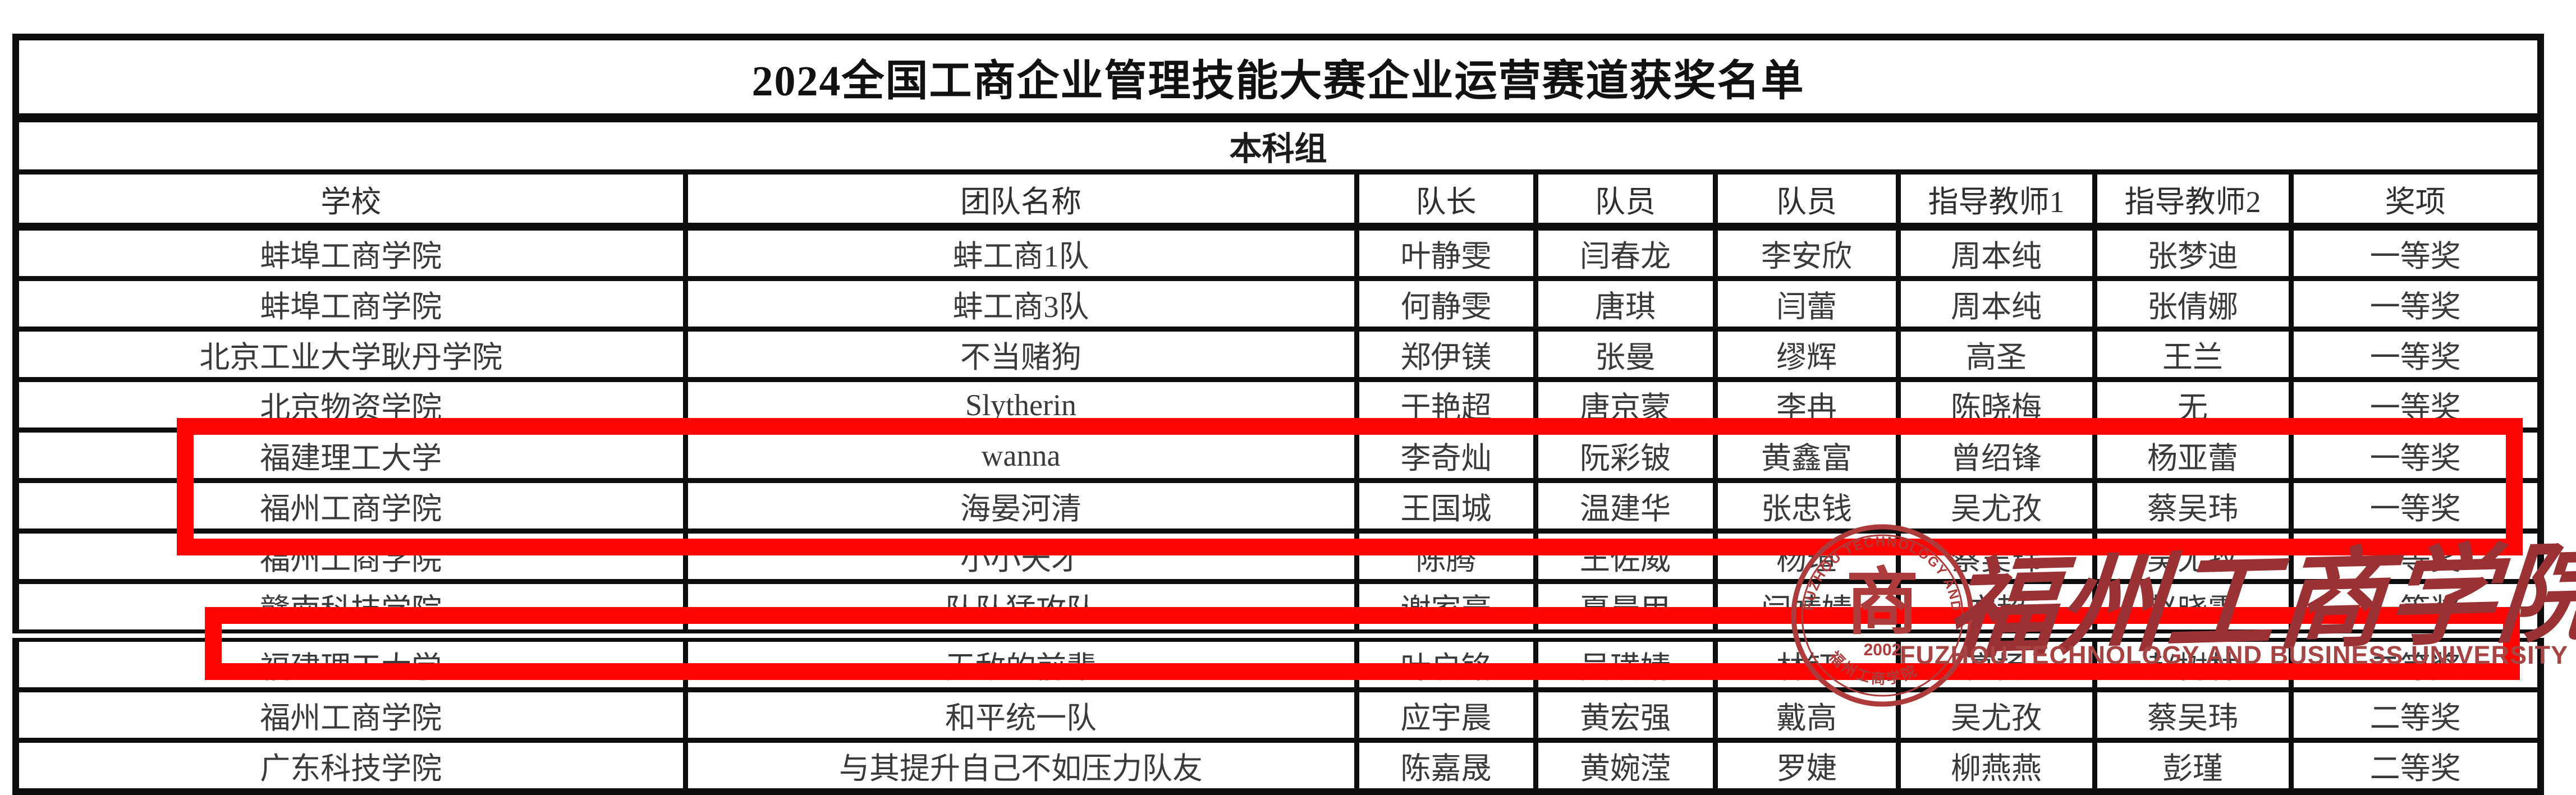  Describe the element at coordinates (1278, 455) in the screenshot. I see `table-row: 福建理工大学 wanna 李奇灿 阮彩铍 黄鑫富 曾绍锋 杨亚蕾 一等奖` at that location.